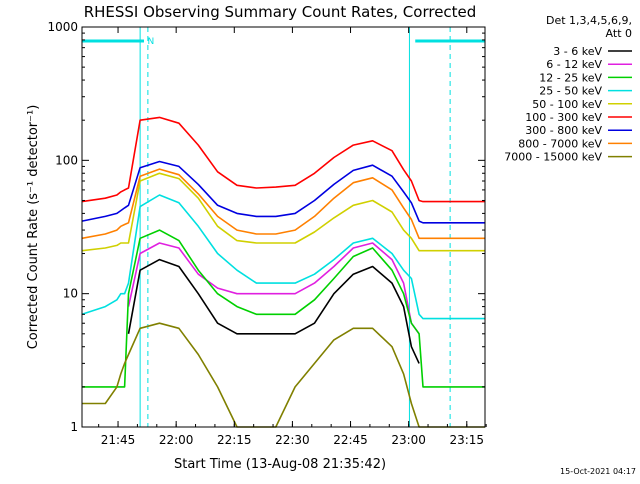  I want to click on series-line-6-12-kev, so click(273, 288).